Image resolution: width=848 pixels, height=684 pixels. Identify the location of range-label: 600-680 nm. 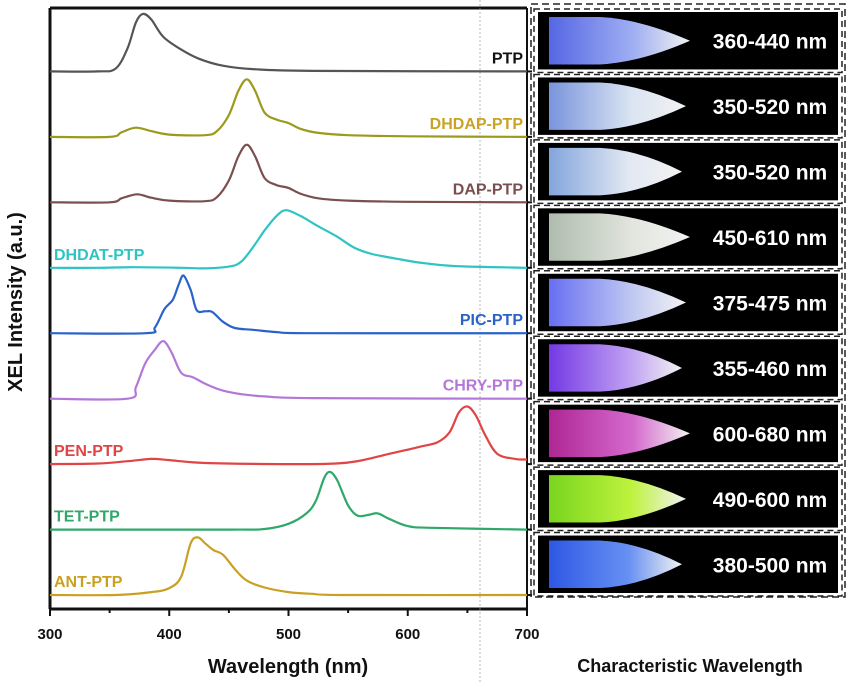
(770, 434).